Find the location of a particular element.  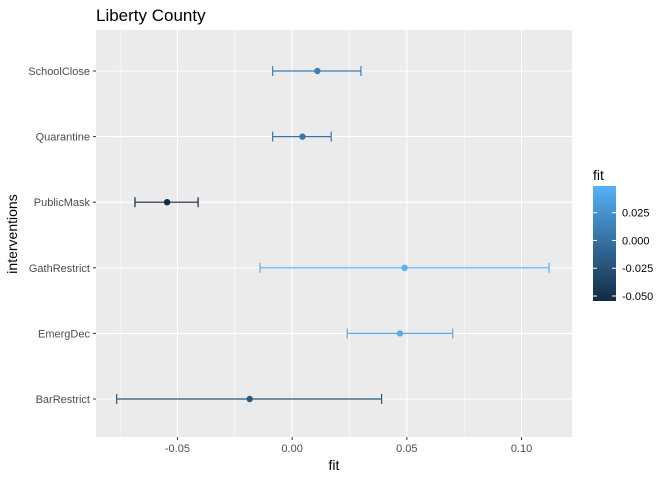

y-axis-title: interventions is located at coordinates (12, 233).